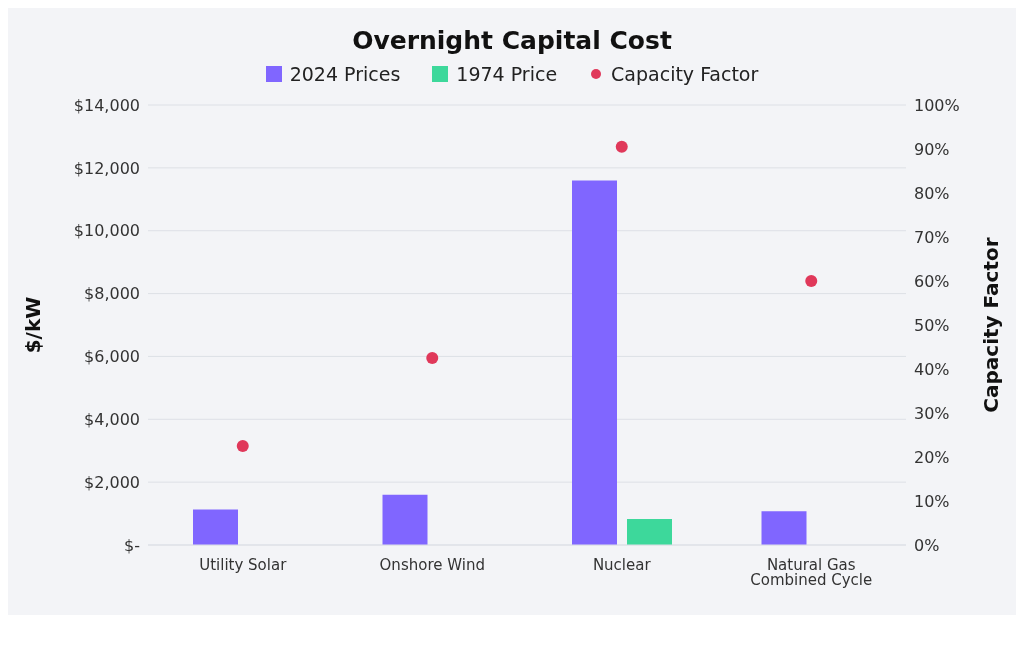  Describe the element at coordinates (432, 564) in the screenshot. I see `x-tick-label: Onshore Wind` at that location.